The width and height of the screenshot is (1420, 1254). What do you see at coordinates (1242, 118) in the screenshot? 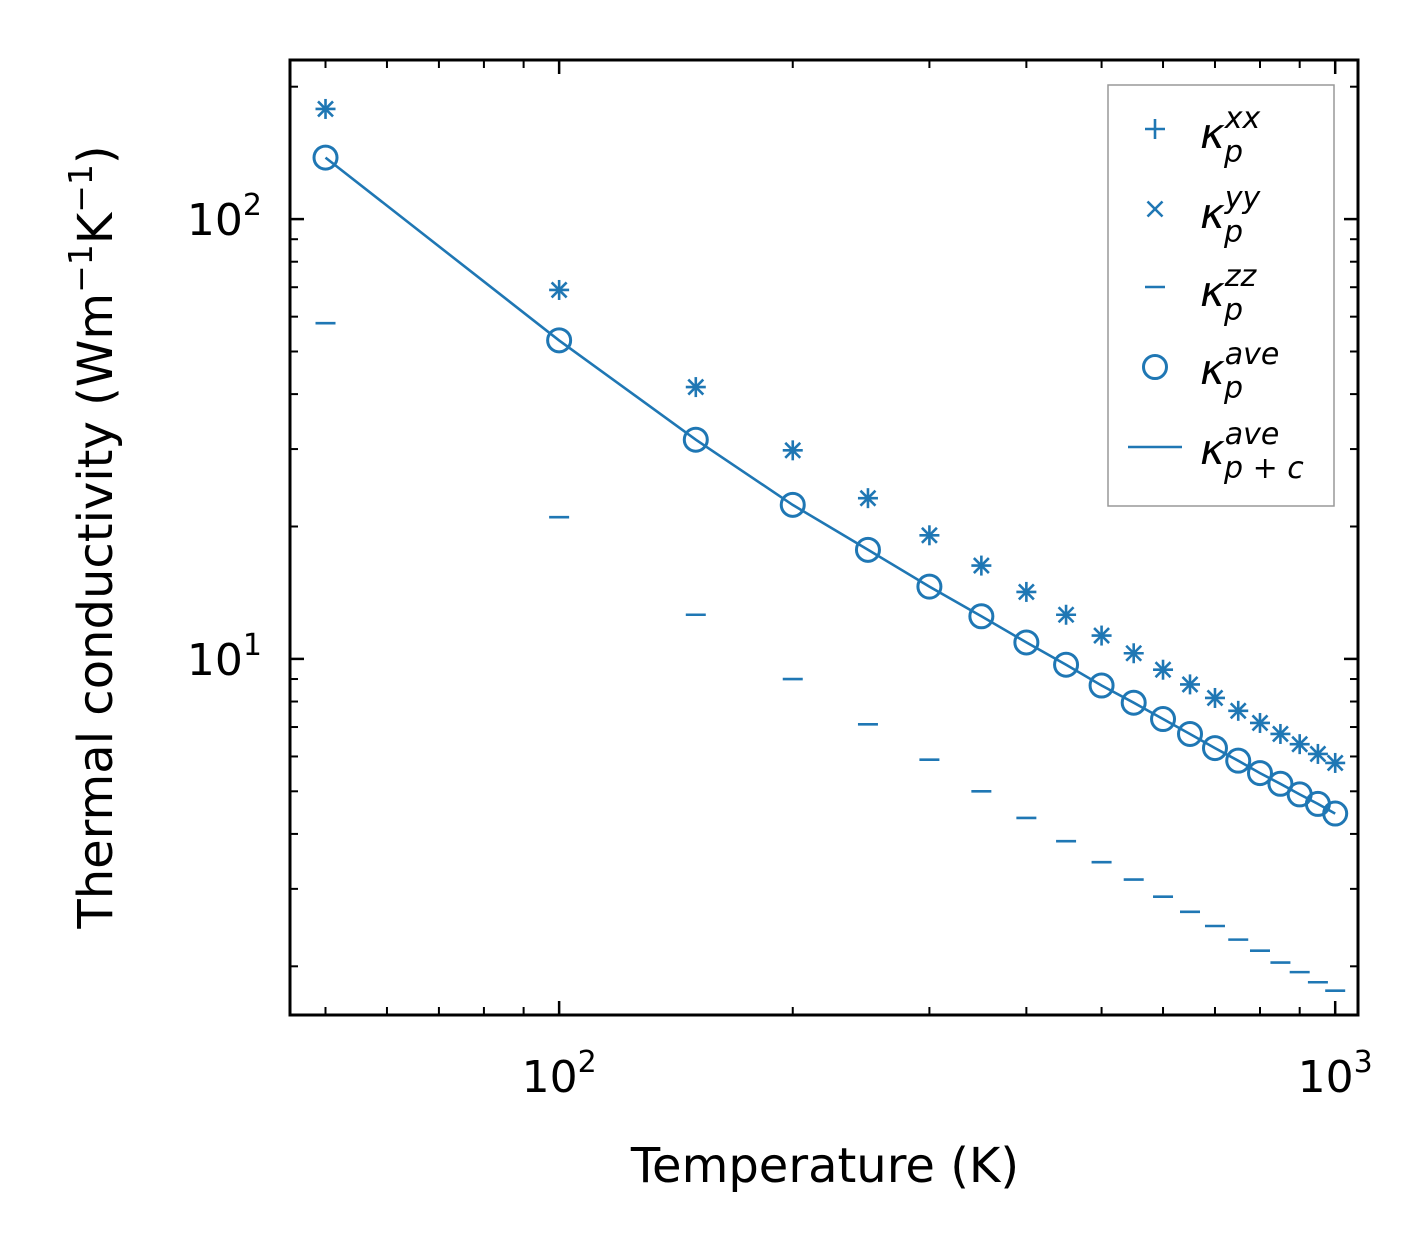
I see `legend-sup: xx` at bounding box center [1242, 118].